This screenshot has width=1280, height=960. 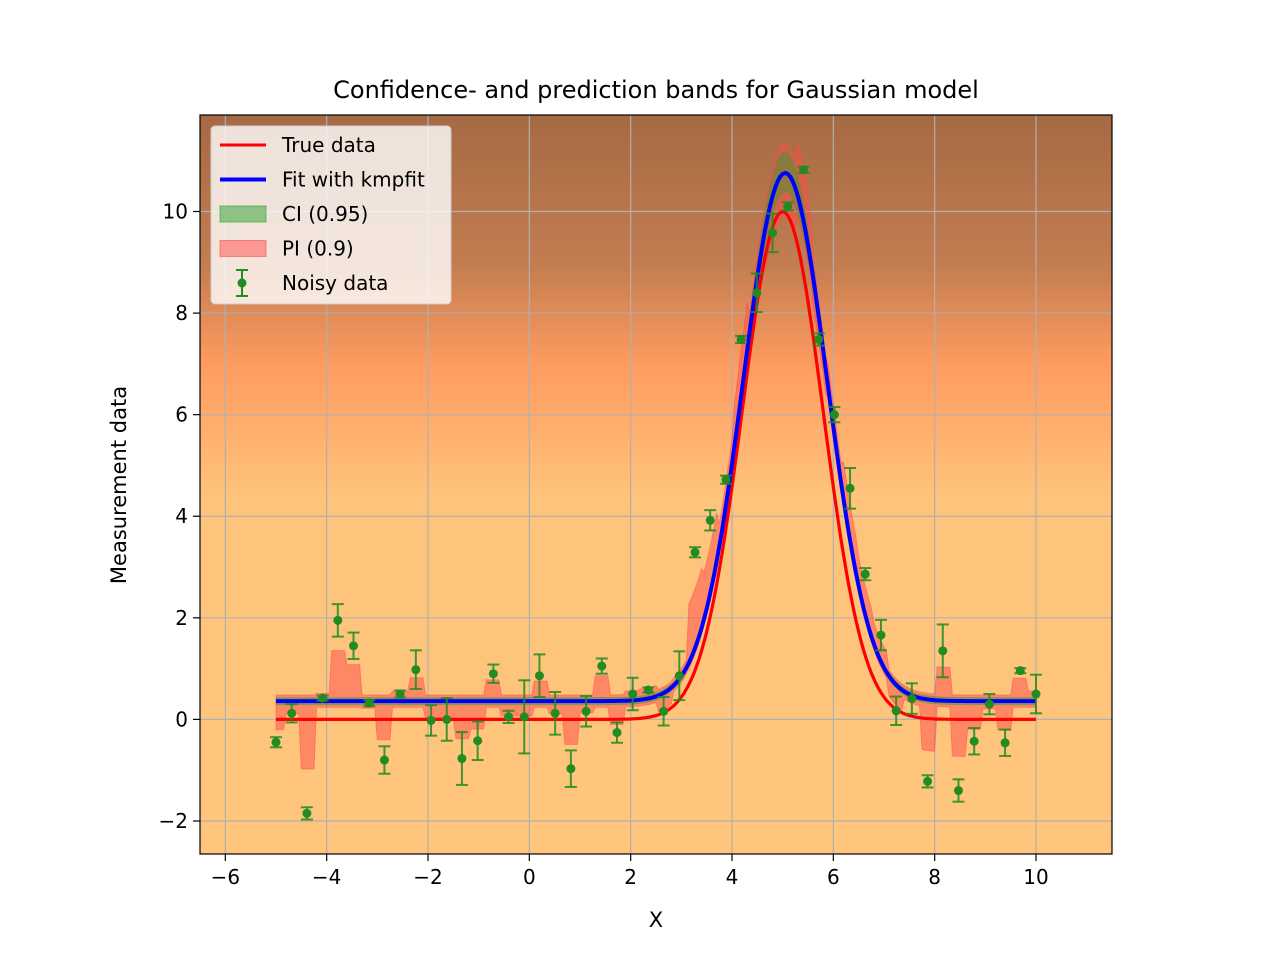 I want to click on y-tick-label: 2, so click(x=181, y=618).